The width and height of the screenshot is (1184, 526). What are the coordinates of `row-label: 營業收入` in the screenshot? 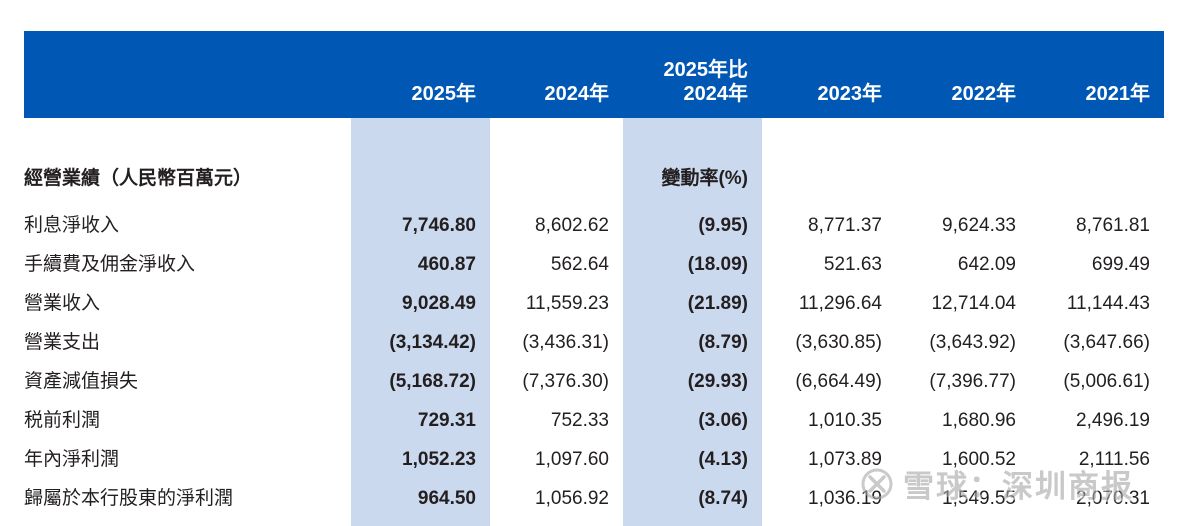 It's located at (62, 303).